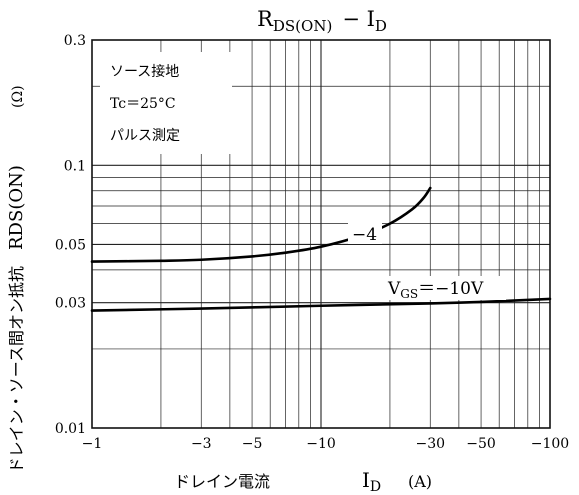  What do you see at coordinates (322, 21) in the screenshot?
I see `chart-title: RDS(ON) − ID` at bounding box center [322, 21].